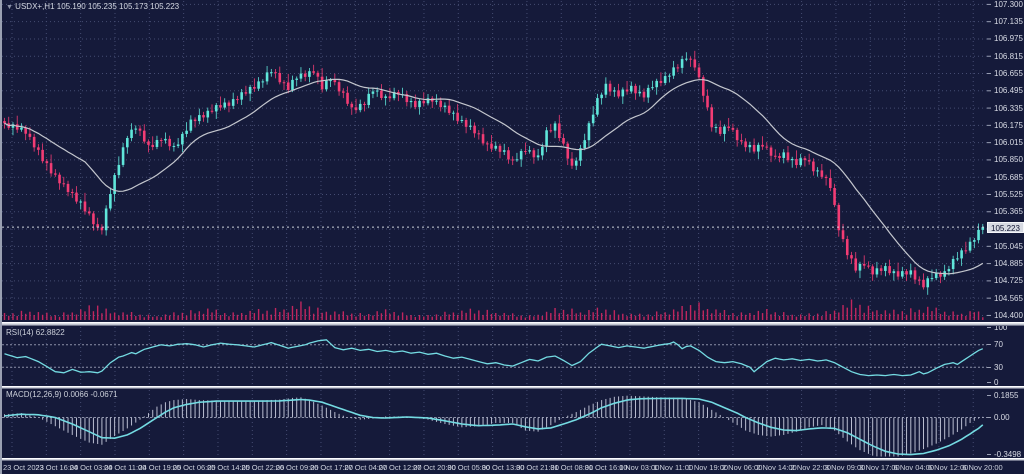 The image size is (1024, 474). What do you see at coordinates (400, 467) in the screenshot?
I see `time-axis-label: 27 Oct 12:00` at bounding box center [400, 467].